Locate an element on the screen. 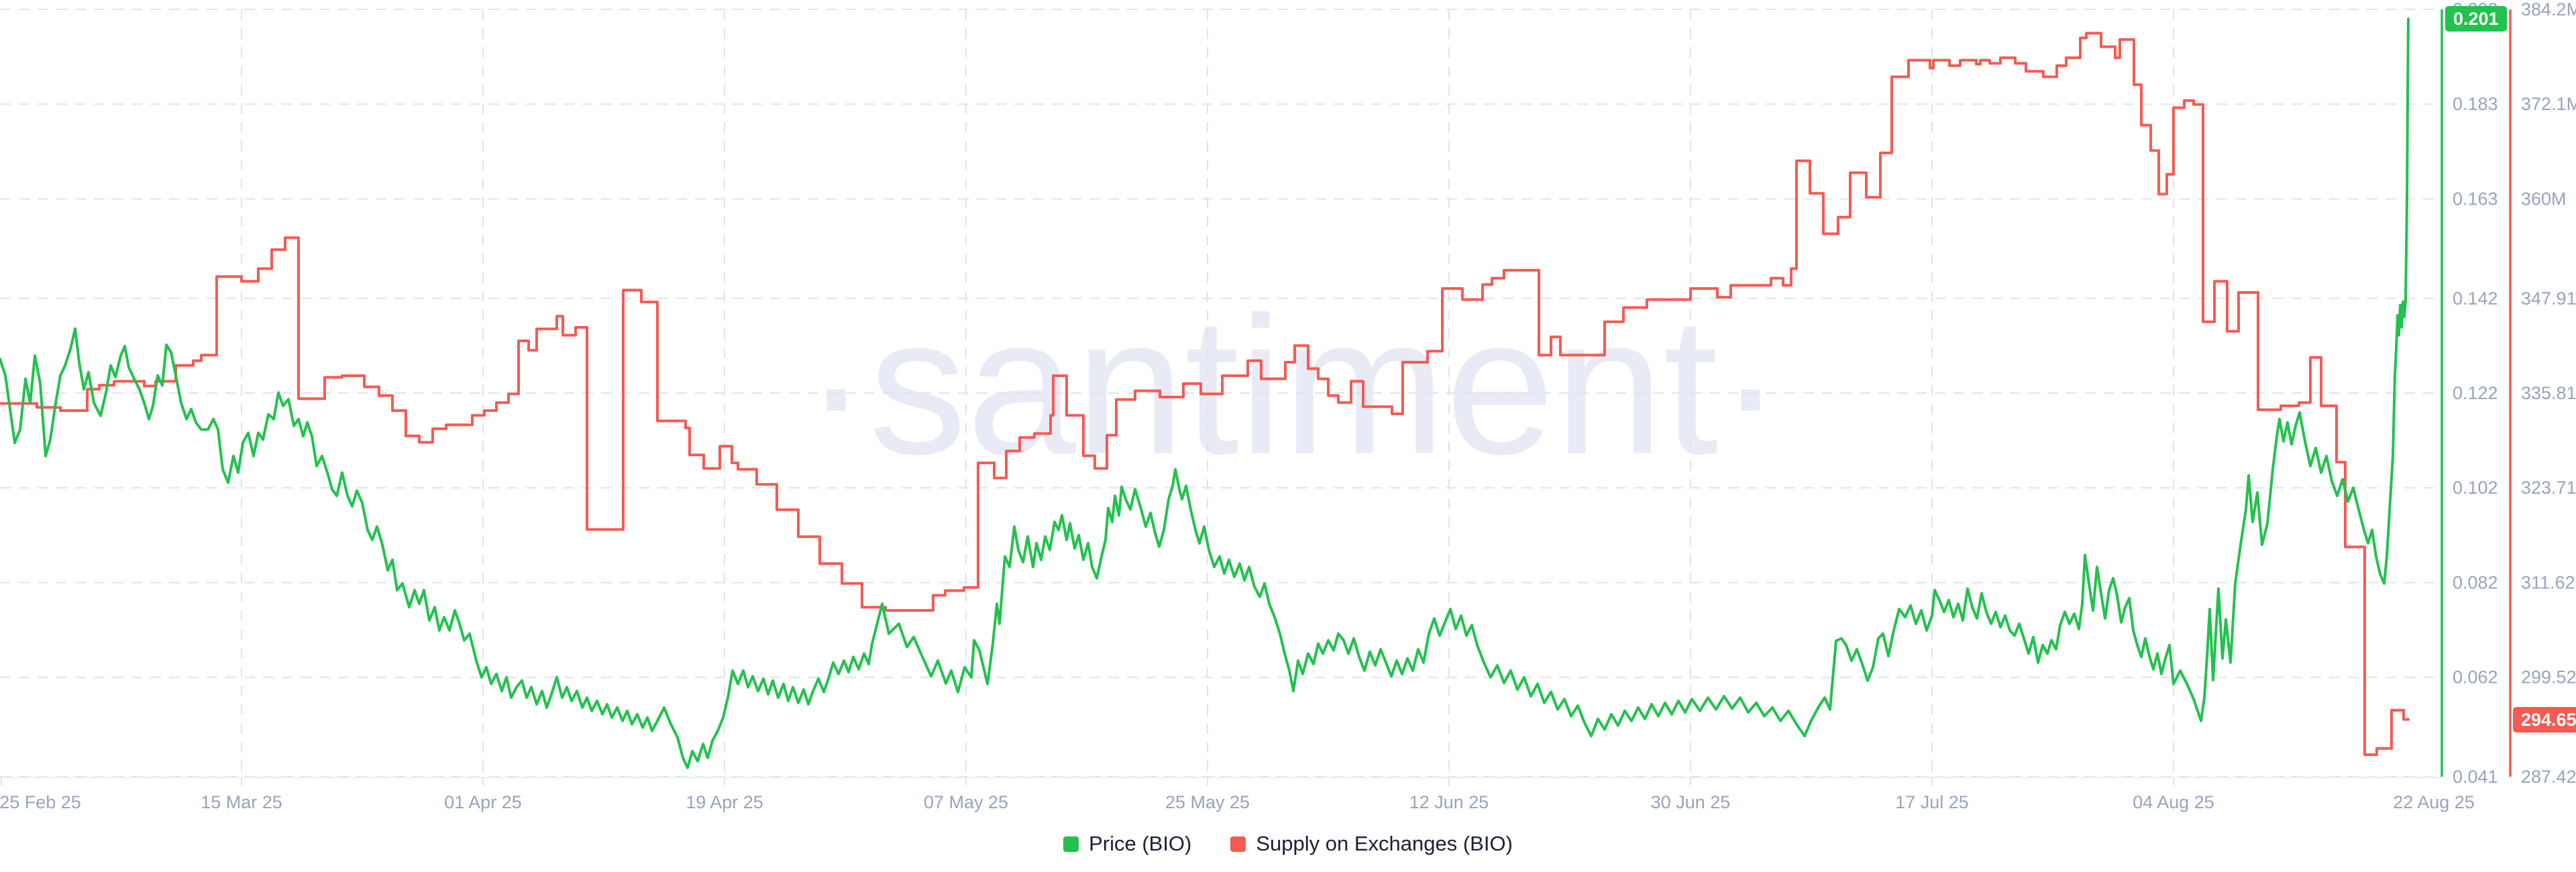  x-tick-label: 25 Feb 25 is located at coordinates (40, 802).